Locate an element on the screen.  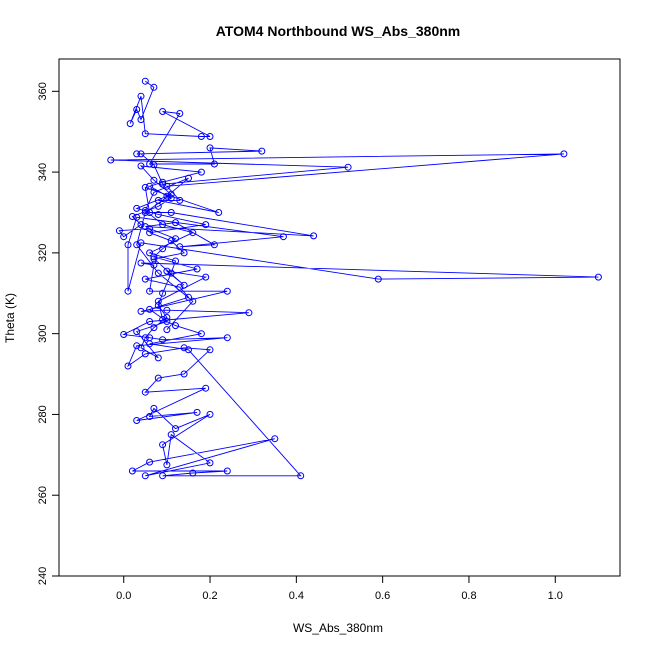
x-tick-label: 0.8 is located at coordinates (468, 596).